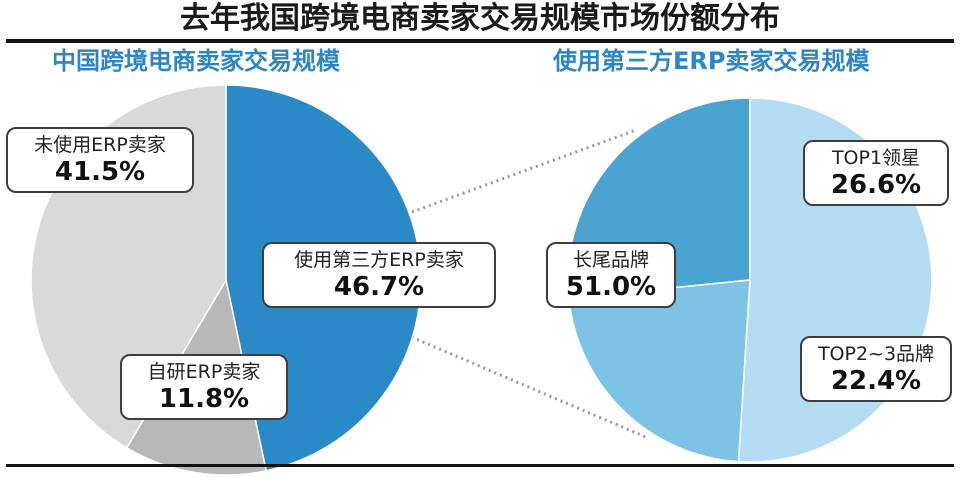 The image size is (960, 478). I want to click on slice-label-top2-3: TOP2~3品牌, so click(876, 354).